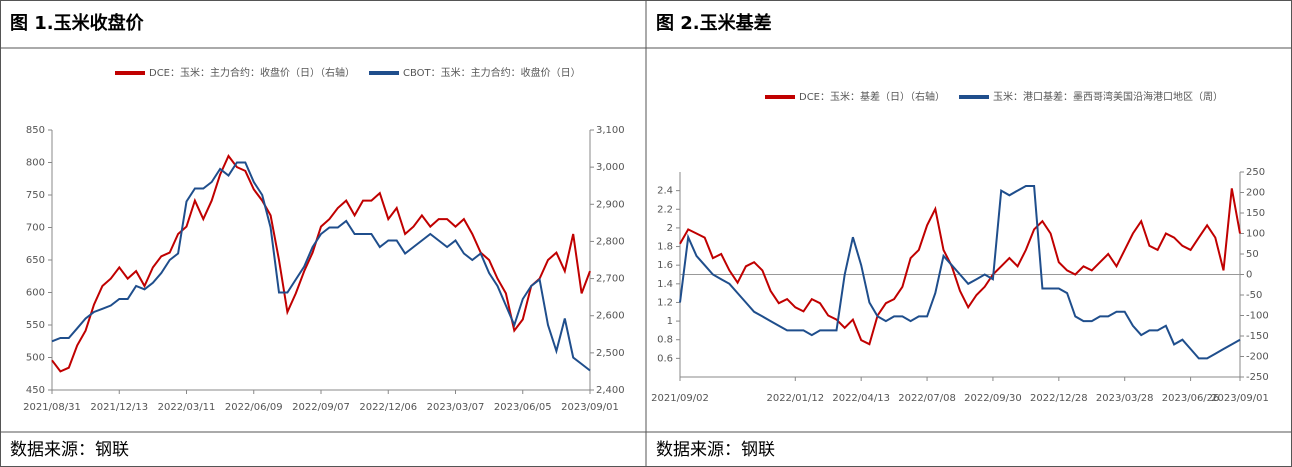 Image resolution: width=1292 pixels, height=467 pixels. What do you see at coordinates (35, 130) in the screenshot?
I see `y-tick-label: 850` at bounding box center [35, 130].